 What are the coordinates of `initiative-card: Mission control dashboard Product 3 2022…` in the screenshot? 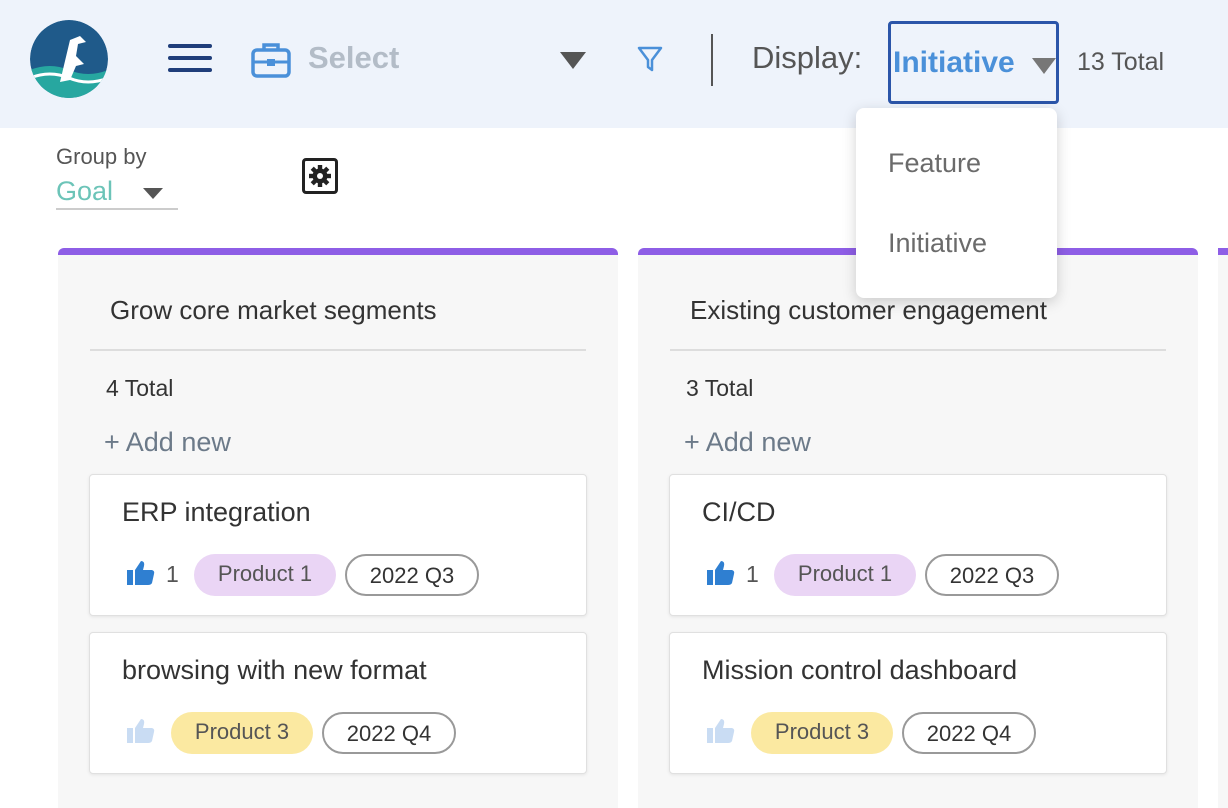 It's located at (918, 703).